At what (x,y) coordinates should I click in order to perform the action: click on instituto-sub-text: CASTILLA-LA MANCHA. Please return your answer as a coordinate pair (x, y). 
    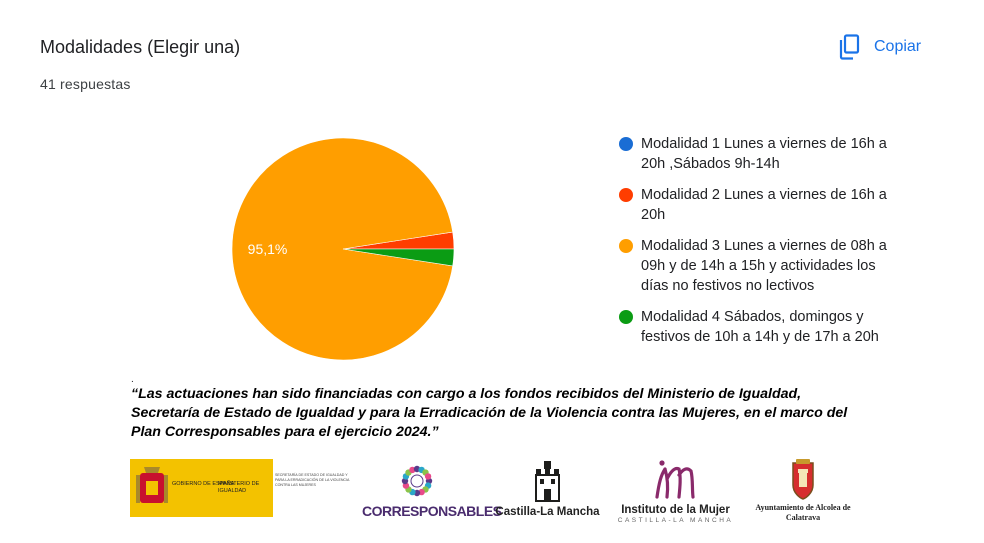
    Looking at the image, I should click on (675, 520).